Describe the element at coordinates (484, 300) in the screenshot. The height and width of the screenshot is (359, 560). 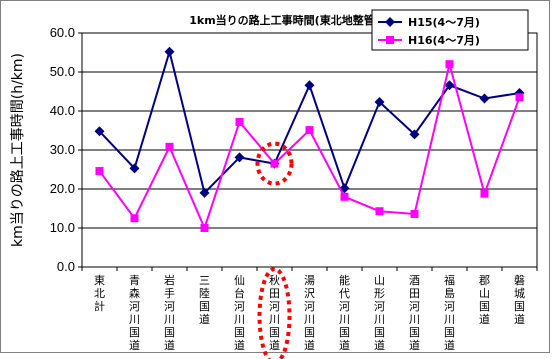
I see `x-tick-label: 郡山国道` at that location.